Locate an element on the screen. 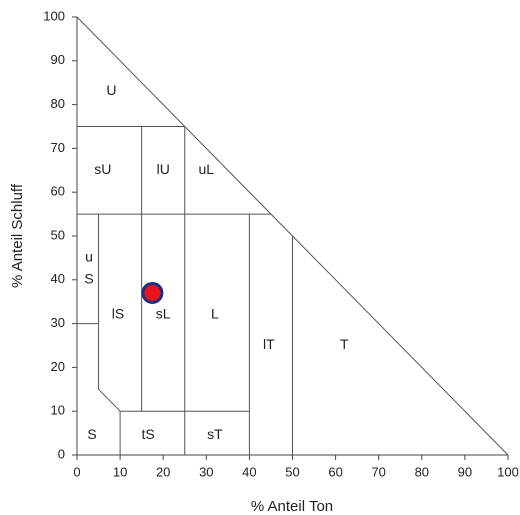  x-tick-label: 50 is located at coordinates (292, 471).